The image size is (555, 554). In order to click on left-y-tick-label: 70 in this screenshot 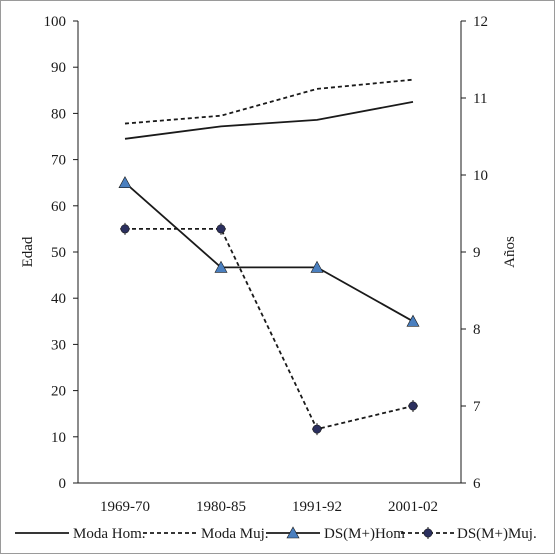, I will do `click(58, 161)`.